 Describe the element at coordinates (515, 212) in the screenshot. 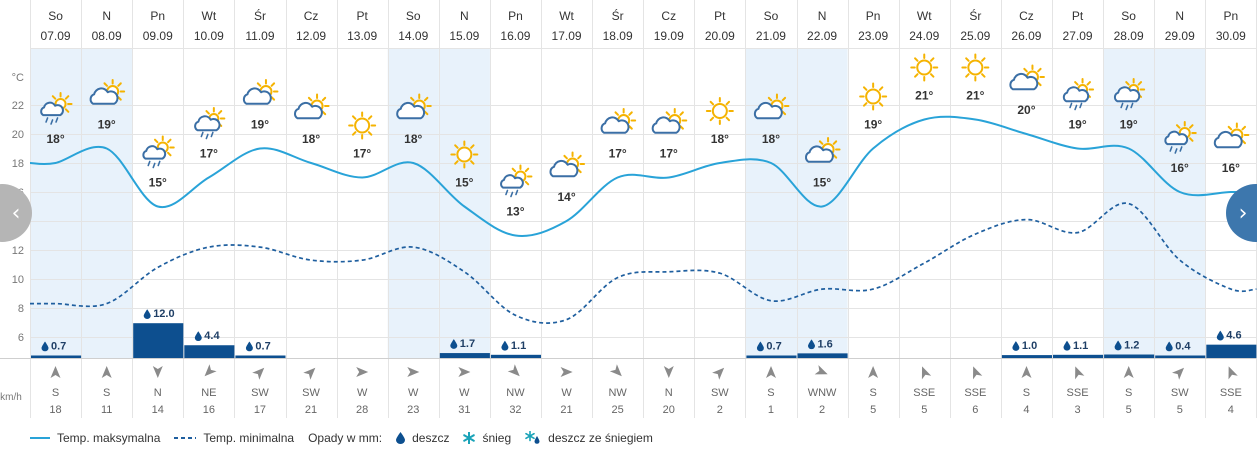

I see `max-temp-label: 13°` at that location.